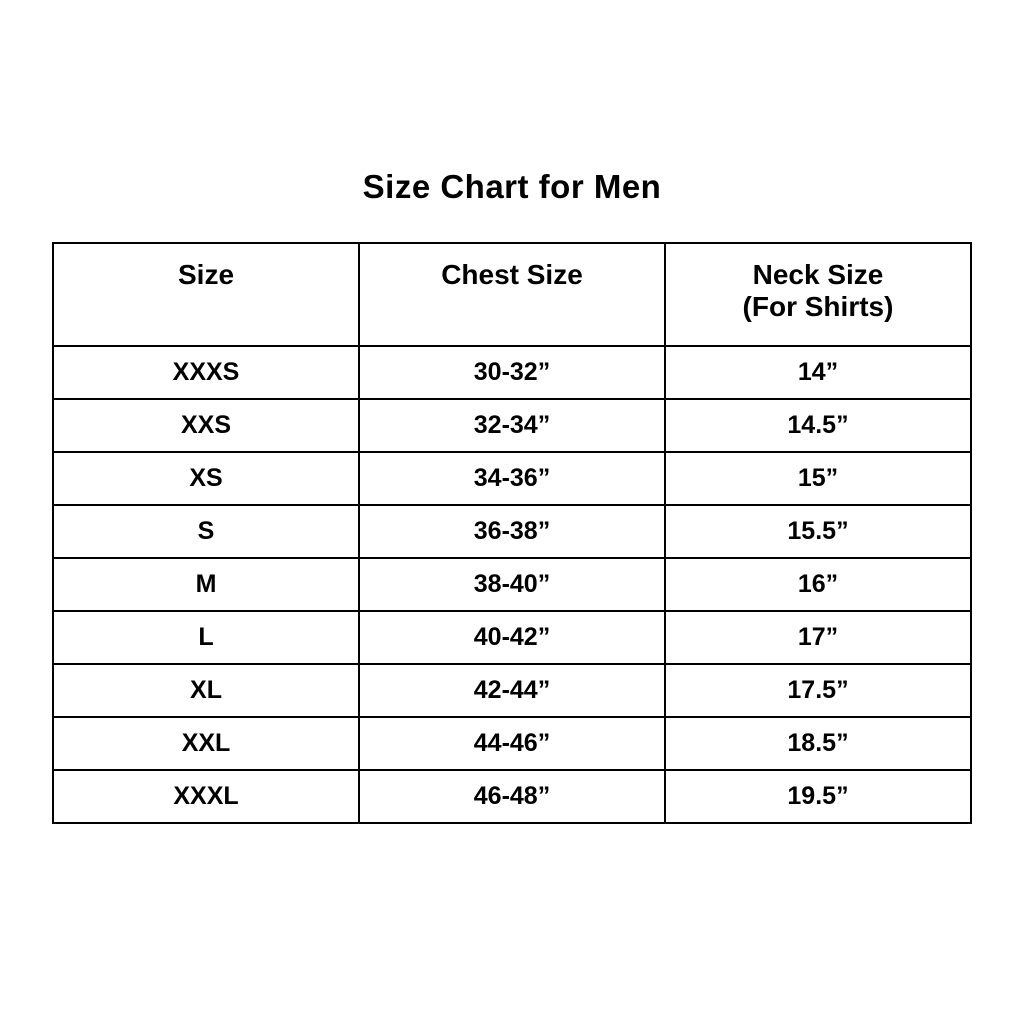  I want to click on size-cell: XS, so click(206, 478).